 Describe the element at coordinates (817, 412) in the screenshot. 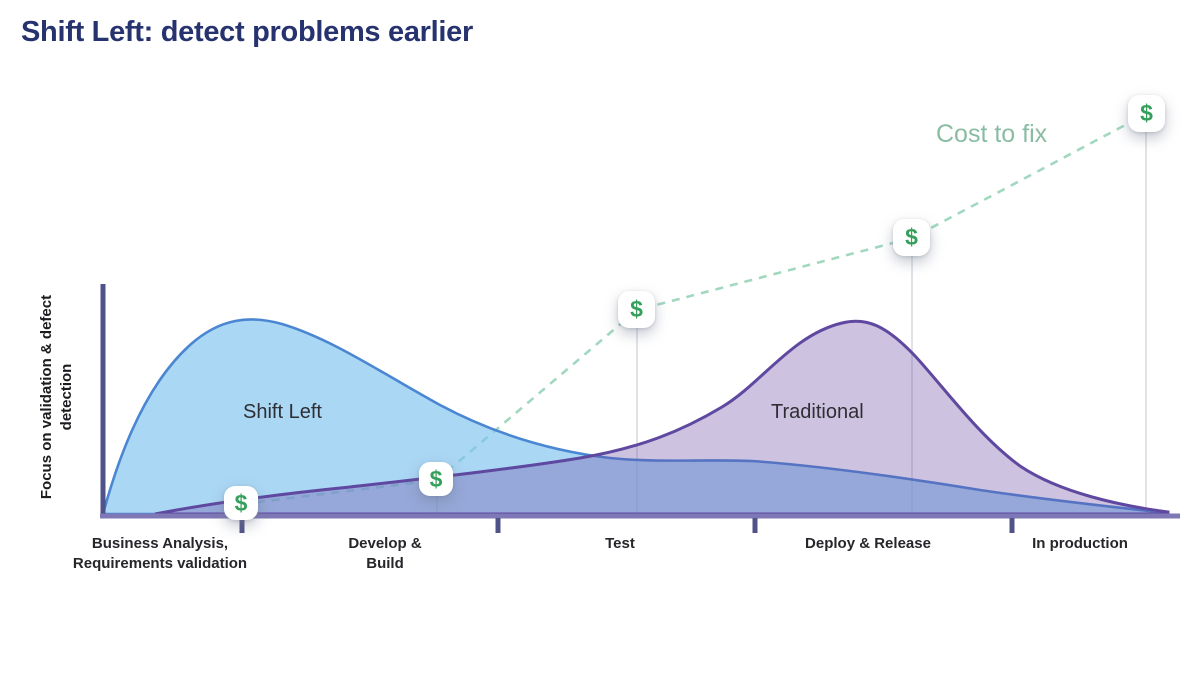

I see `series-label-traditional: Traditional` at that location.